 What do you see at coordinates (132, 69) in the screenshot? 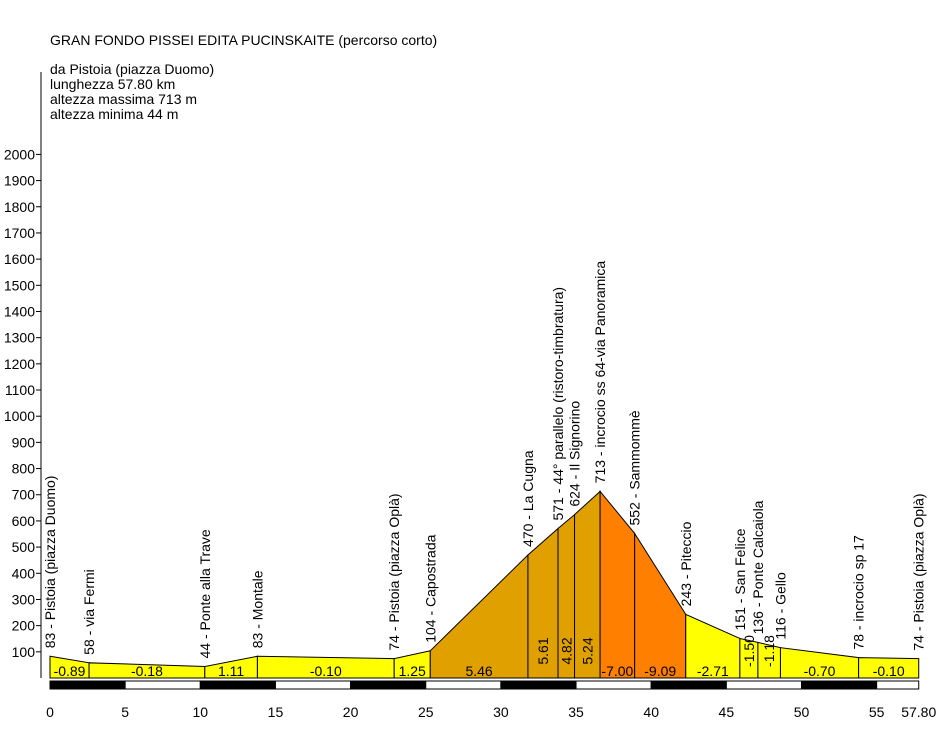
I see `info-start: da Pistoia (piazza Duomo)` at bounding box center [132, 69].